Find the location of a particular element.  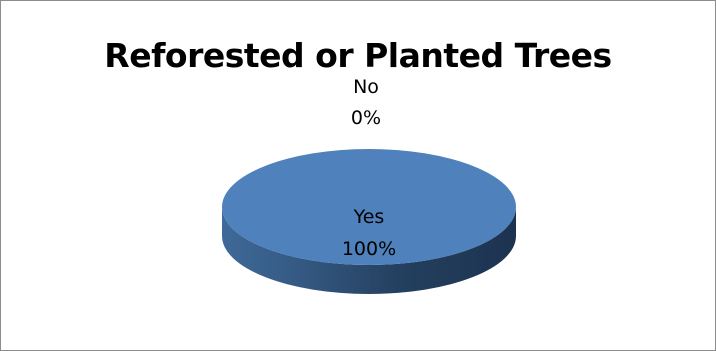

pie-slice-side is located at coordinates (369, 250).